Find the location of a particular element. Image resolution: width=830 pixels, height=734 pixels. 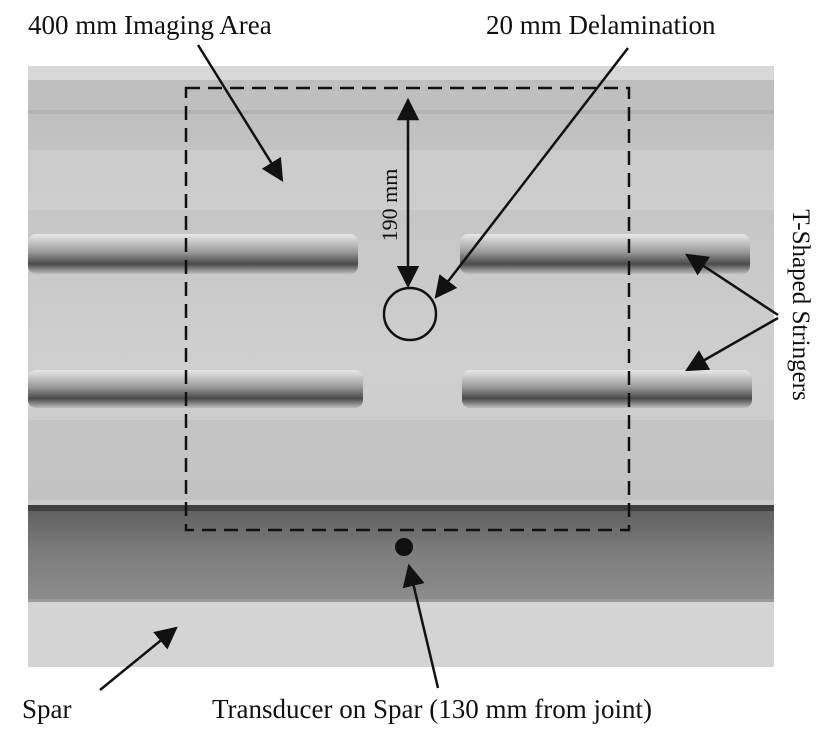

stringer-lower-right is located at coordinates (607, 389).